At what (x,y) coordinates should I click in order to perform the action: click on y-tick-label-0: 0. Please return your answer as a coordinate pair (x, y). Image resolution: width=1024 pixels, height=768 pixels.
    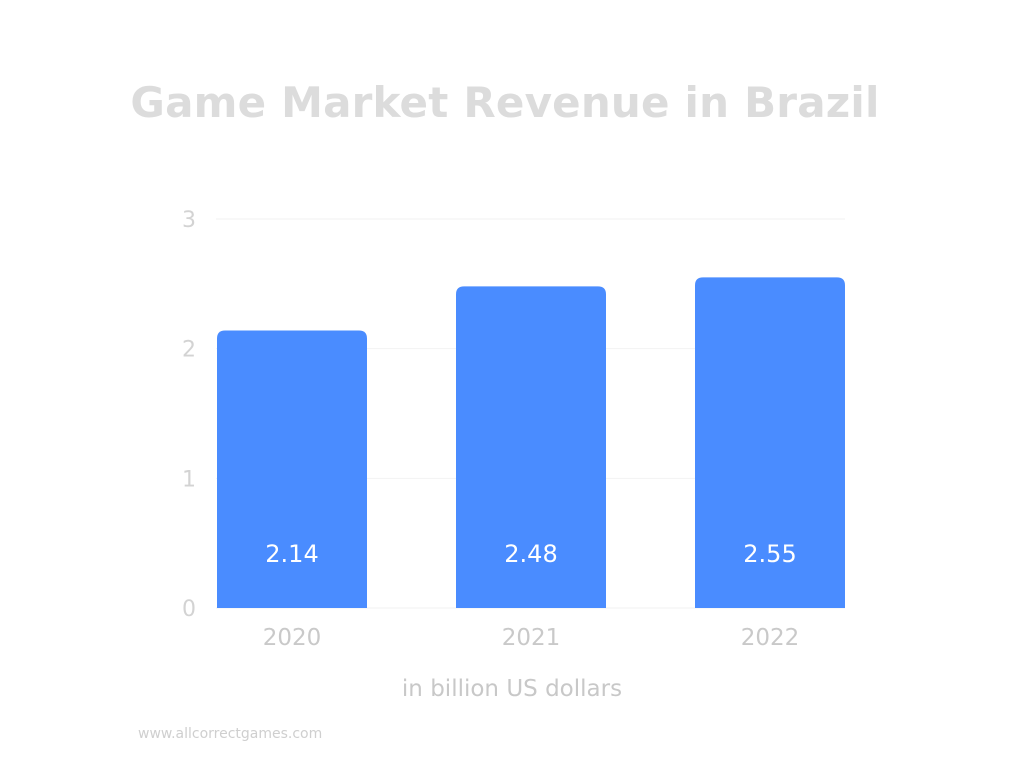
    Looking at the image, I should click on (189, 609).